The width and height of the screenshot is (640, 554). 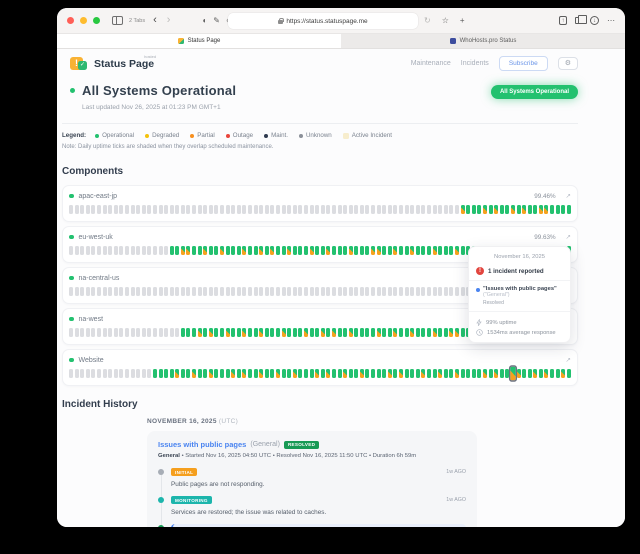 I want to click on forward-button: ›, so click(x=168, y=20).